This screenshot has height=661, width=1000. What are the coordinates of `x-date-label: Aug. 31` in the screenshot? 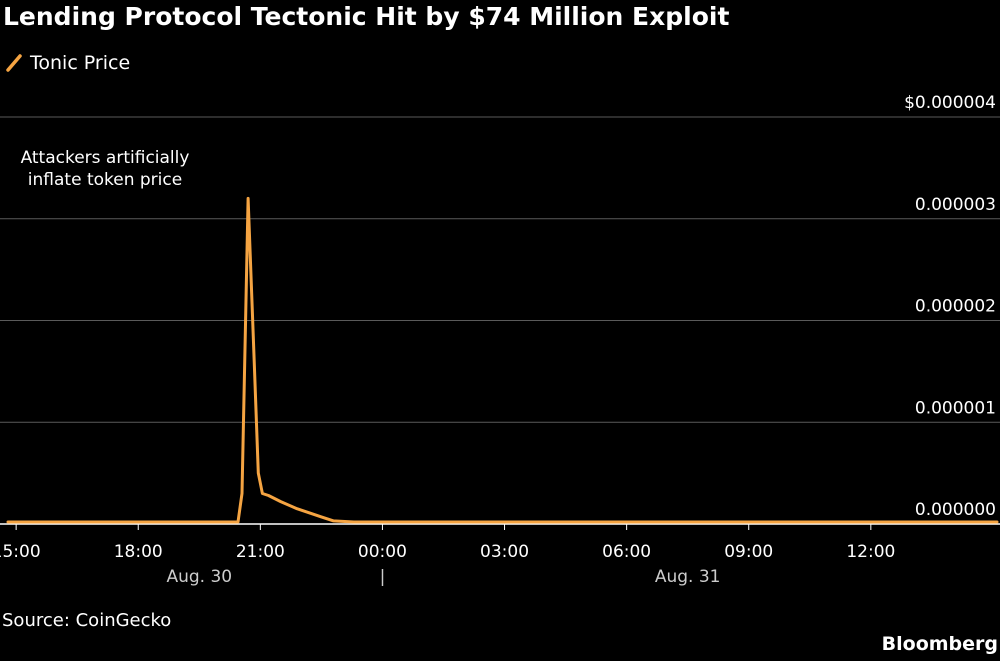 It's located at (688, 577).